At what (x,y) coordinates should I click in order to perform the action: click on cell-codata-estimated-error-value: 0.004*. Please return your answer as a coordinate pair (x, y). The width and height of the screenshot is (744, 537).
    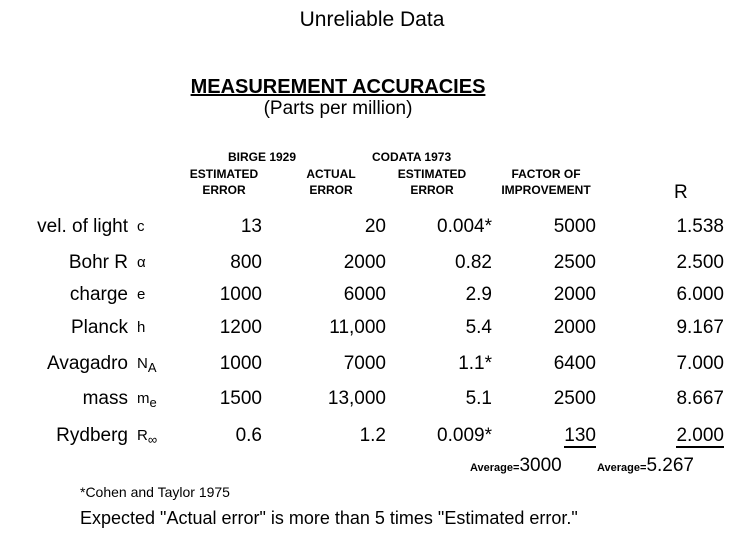
    Looking at the image, I should click on (464, 226).